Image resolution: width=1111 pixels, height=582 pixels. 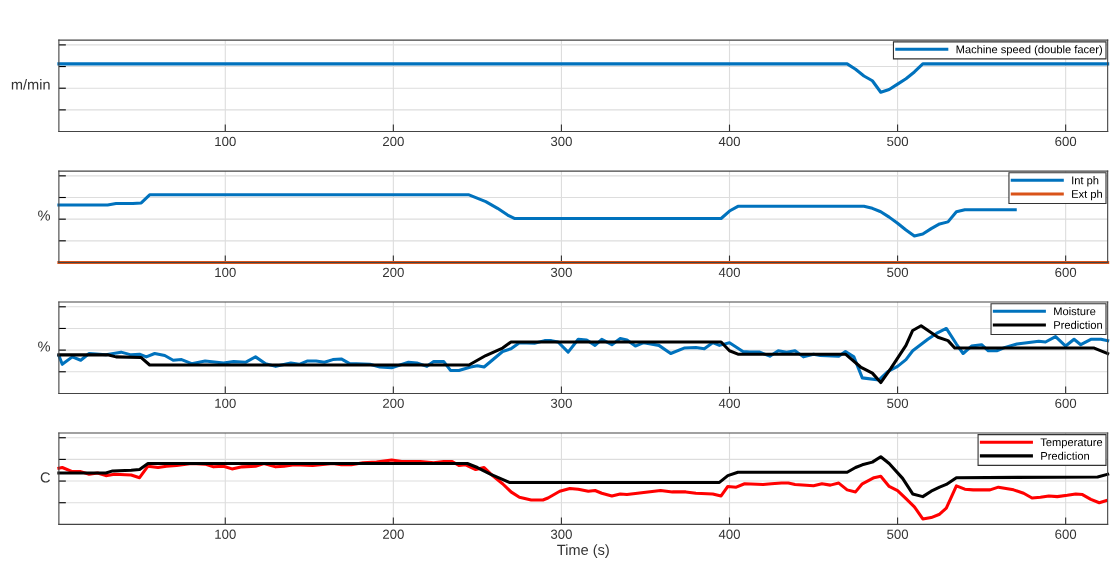 What do you see at coordinates (1071, 443) in the screenshot?
I see `legend-label: Temperature` at bounding box center [1071, 443].